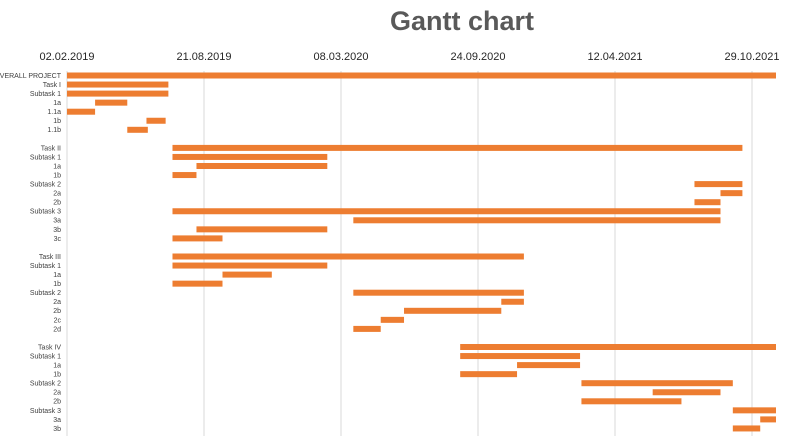 The image size is (806, 448). What do you see at coordinates (54, 112) in the screenshot?
I see `category-label: 1.1a` at bounding box center [54, 112].